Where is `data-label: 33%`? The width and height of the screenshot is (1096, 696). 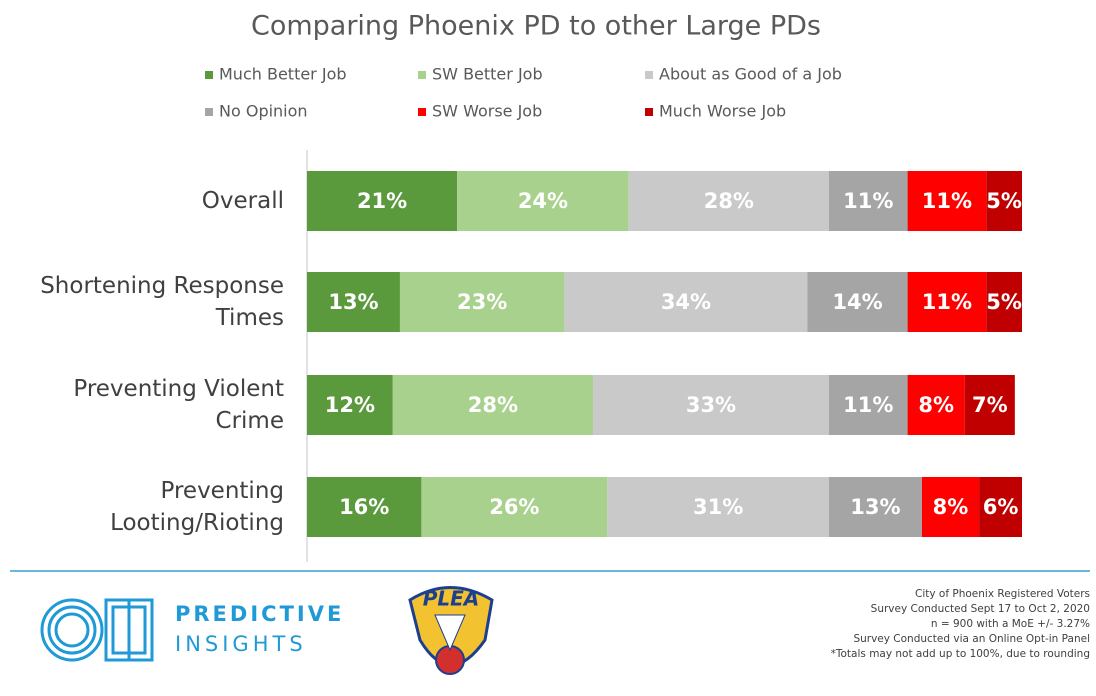
data-label: 33% is located at coordinates (711, 405).